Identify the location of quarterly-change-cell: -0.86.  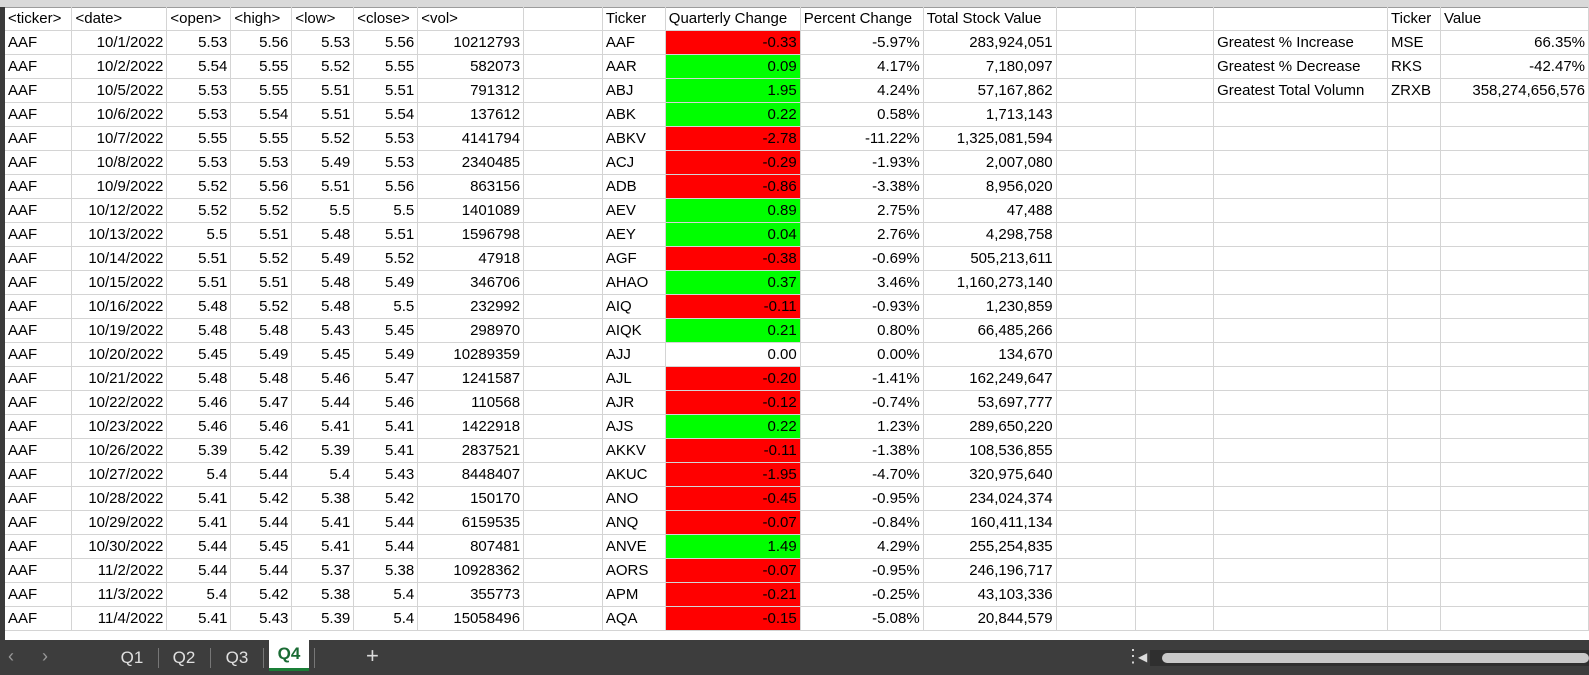
(733, 186).